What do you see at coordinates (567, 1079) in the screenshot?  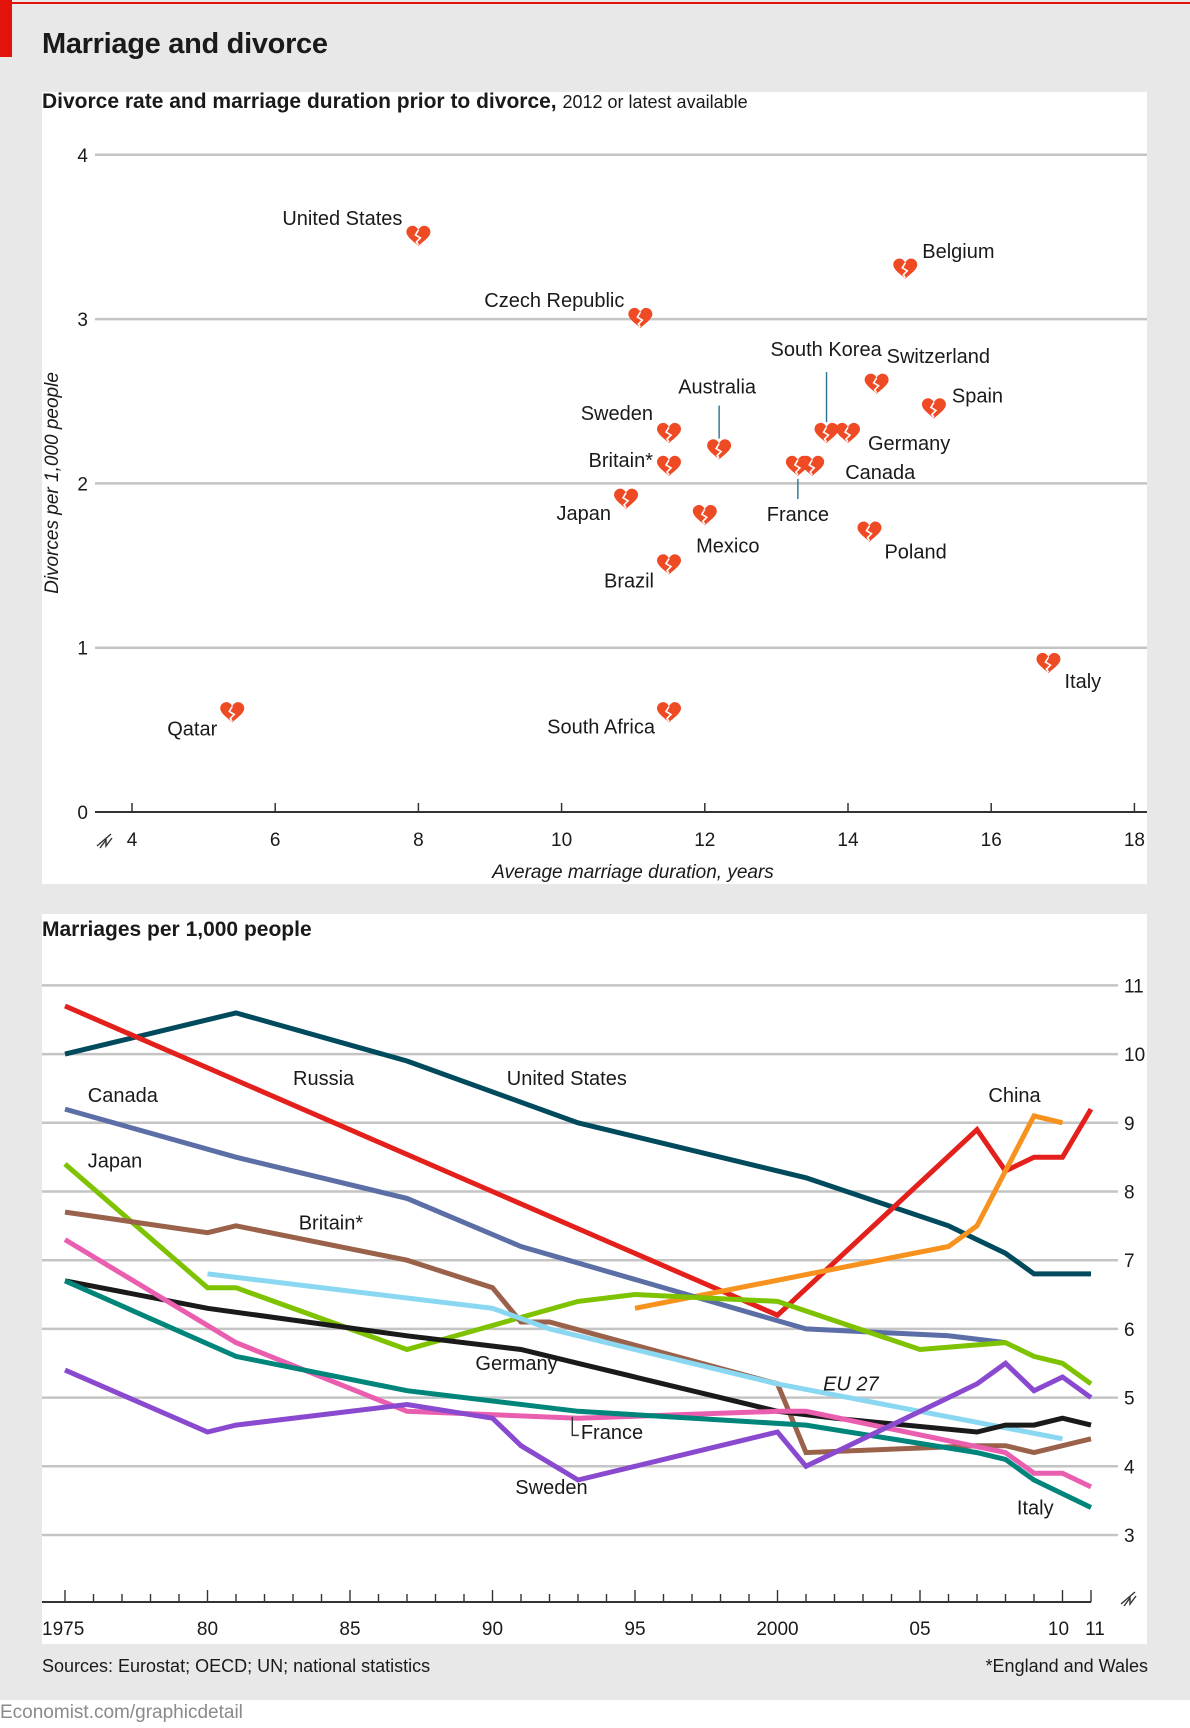 I see `series-label: United States` at bounding box center [567, 1079].